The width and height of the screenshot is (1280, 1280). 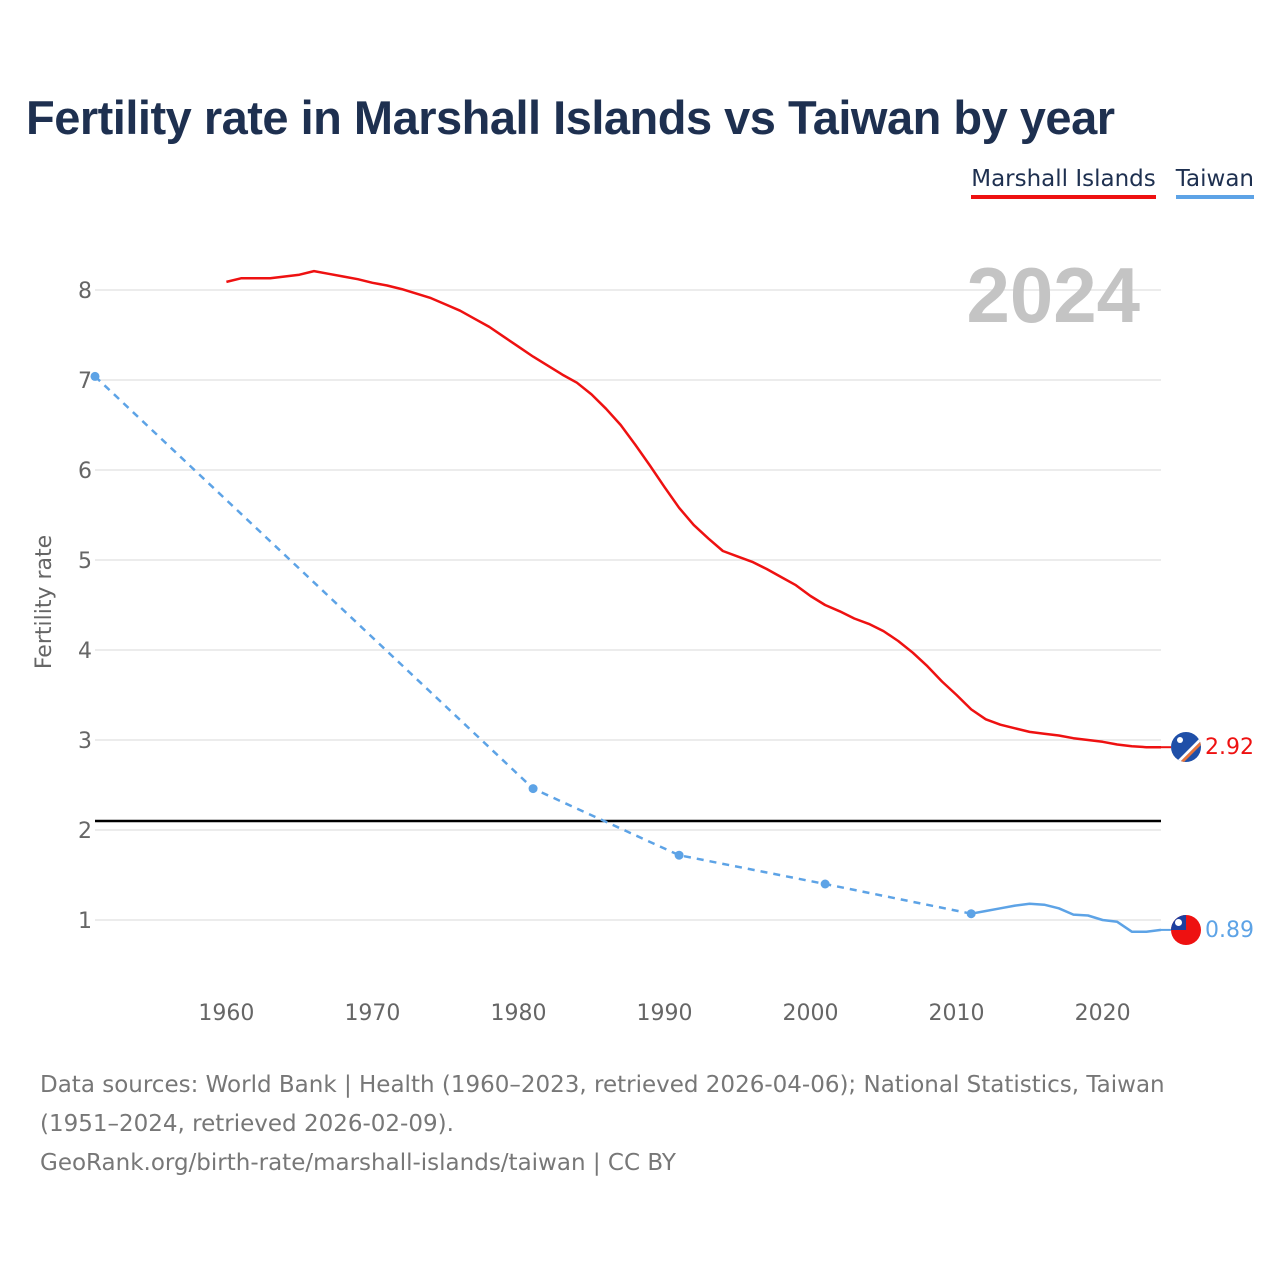 I want to click on y-tick-label: 1, so click(x=85, y=921).